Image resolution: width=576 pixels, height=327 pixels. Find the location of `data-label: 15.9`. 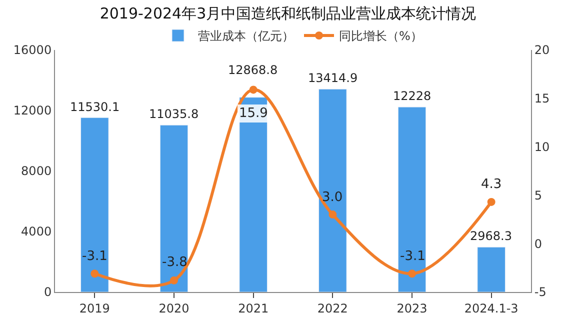

data-label: 15.9 is located at coordinates (253, 113).